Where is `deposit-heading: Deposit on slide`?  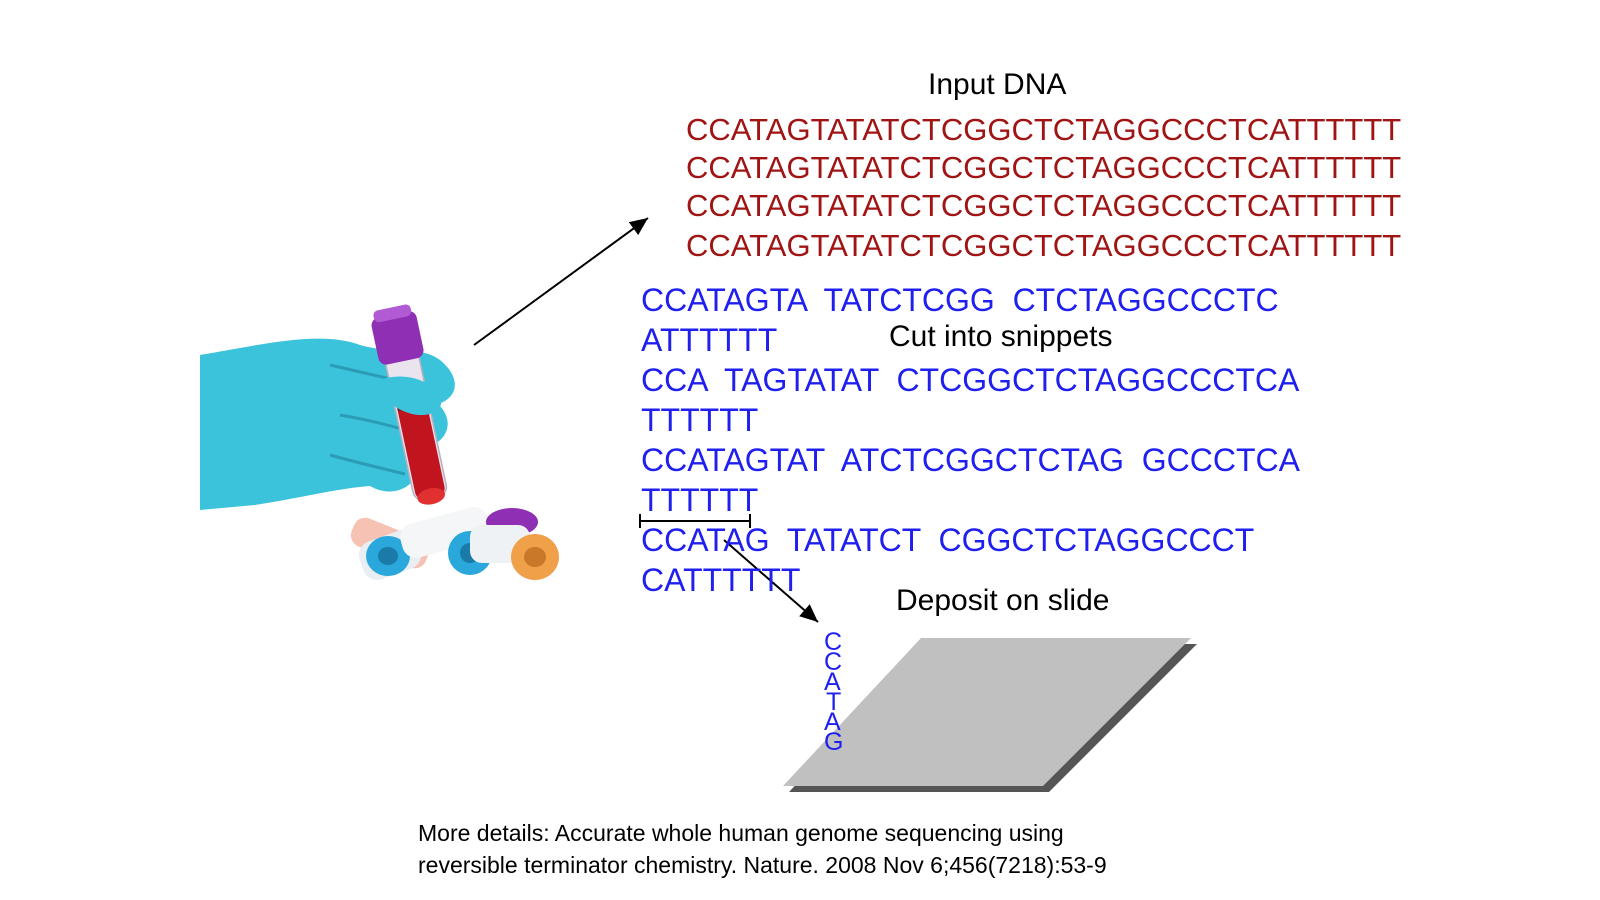 deposit-heading: Deposit on slide is located at coordinates (1003, 600).